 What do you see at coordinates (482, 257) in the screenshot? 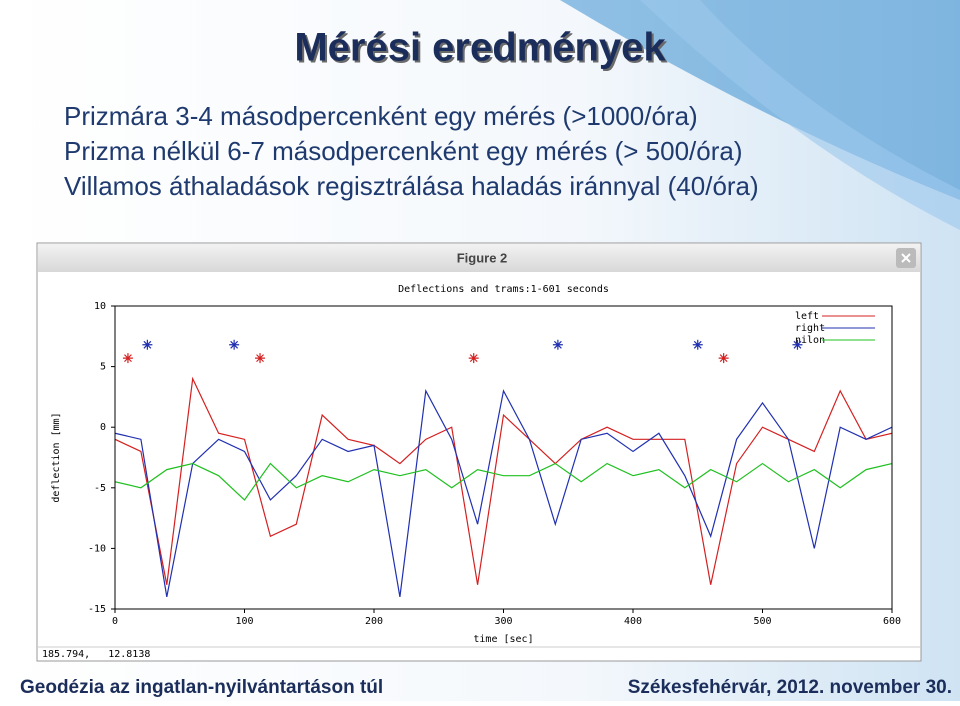
I see `window-title: Figure 2` at bounding box center [482, 257].